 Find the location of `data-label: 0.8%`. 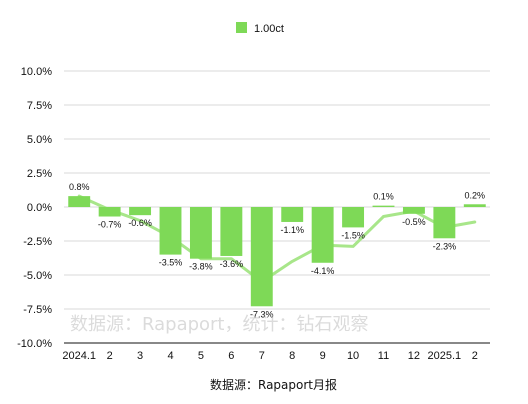

data-label: 0.8% is located at coordinates (79, 187).